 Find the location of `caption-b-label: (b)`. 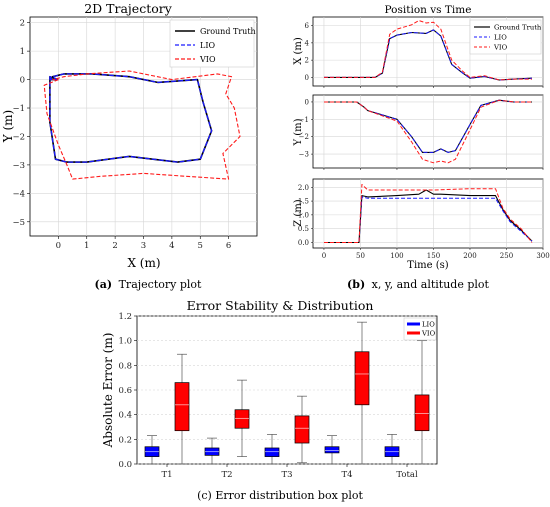

caption-b-label: (b) is located at coordinates (356, 284).